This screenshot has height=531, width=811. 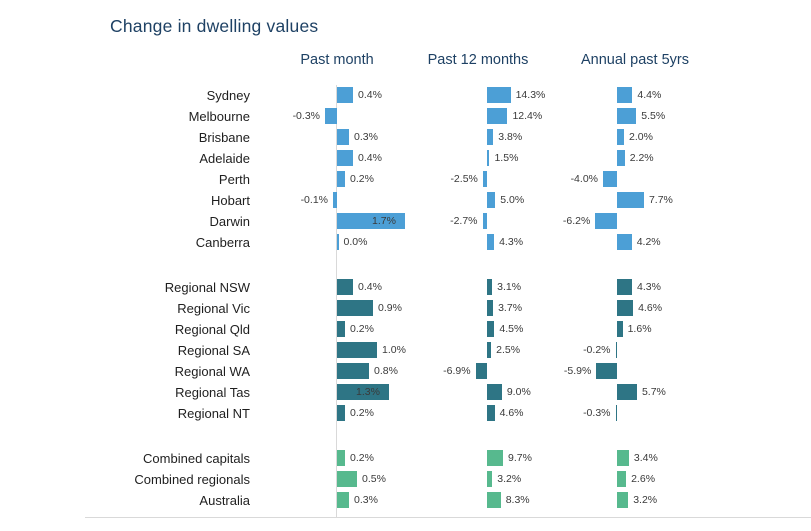 I want to click on value-label: -4.0%, so click(x=584, y=179).